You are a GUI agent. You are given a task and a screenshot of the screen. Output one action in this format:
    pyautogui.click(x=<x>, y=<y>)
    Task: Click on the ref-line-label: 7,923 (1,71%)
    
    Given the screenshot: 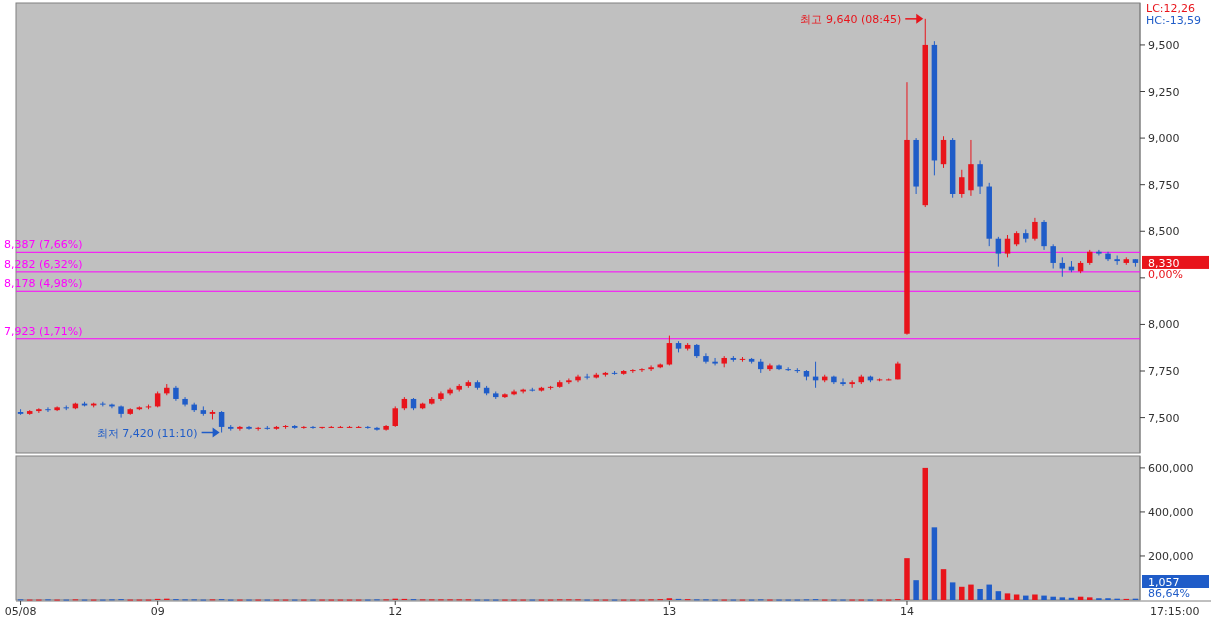 What is the action you would take?
    pyautogui.click(x=43, y=331)
    